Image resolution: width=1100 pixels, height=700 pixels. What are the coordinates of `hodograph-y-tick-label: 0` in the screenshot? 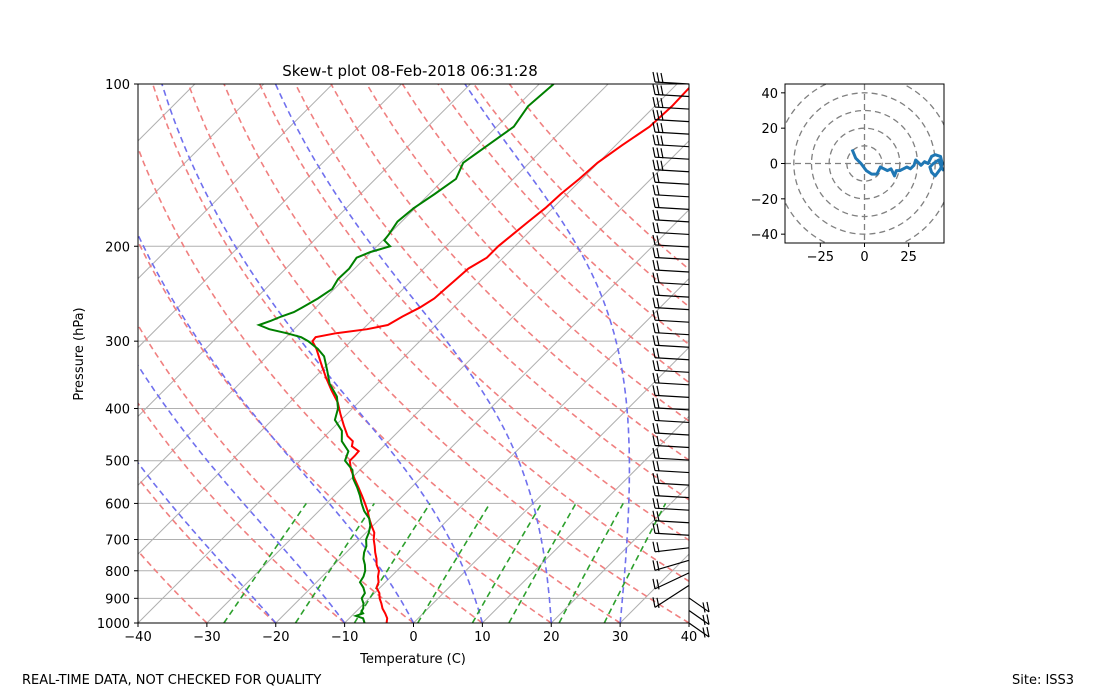 It's located at (774, 165).